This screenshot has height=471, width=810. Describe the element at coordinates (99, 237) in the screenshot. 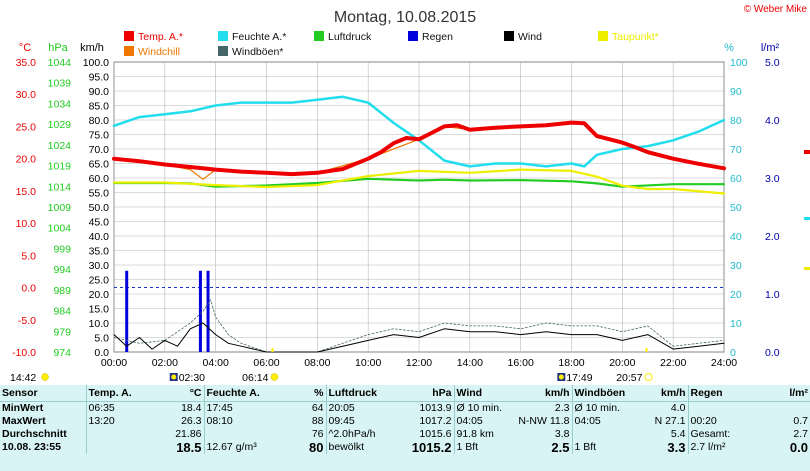

I see `kmh-tick-label: 40.0` at that location.